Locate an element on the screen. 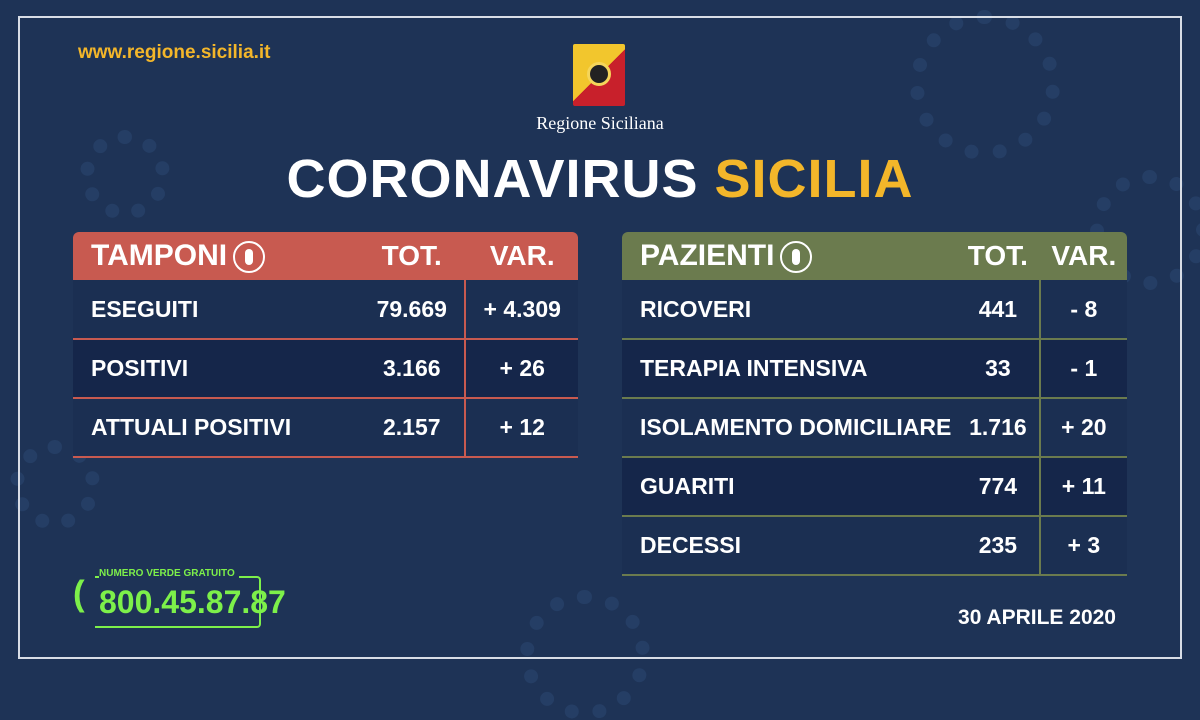 Image resolution: width=1200 pixels, height=720 pixels. row-var: + 4.309 is located at coordinates (521, 310).